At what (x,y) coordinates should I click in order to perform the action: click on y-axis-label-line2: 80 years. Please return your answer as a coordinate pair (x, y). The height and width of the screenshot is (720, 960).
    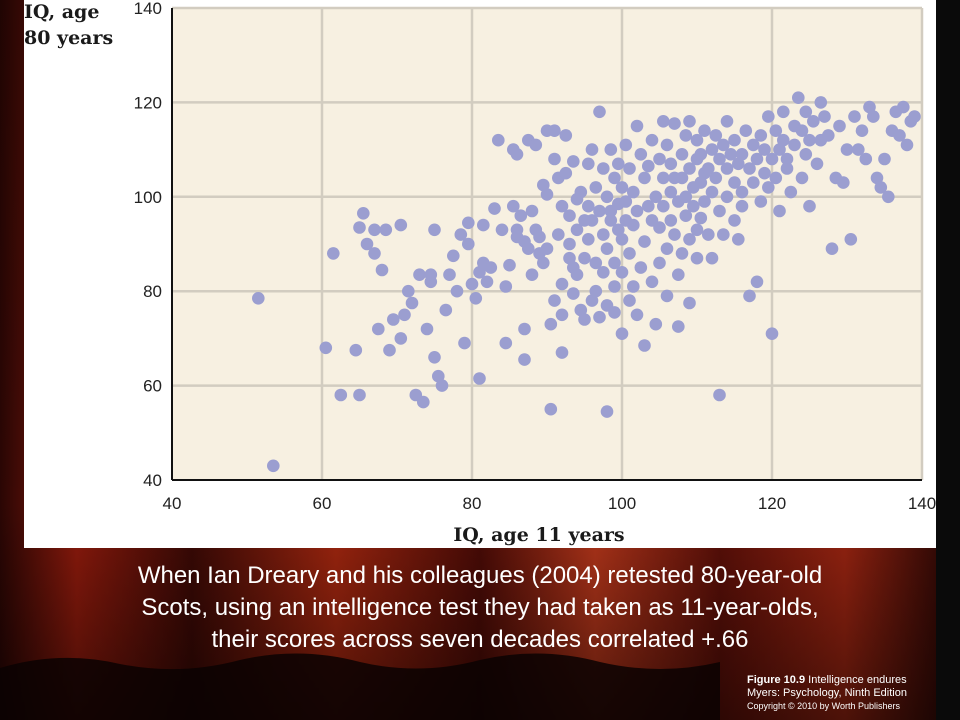
    Looking at the image, I should click on (68, 38).